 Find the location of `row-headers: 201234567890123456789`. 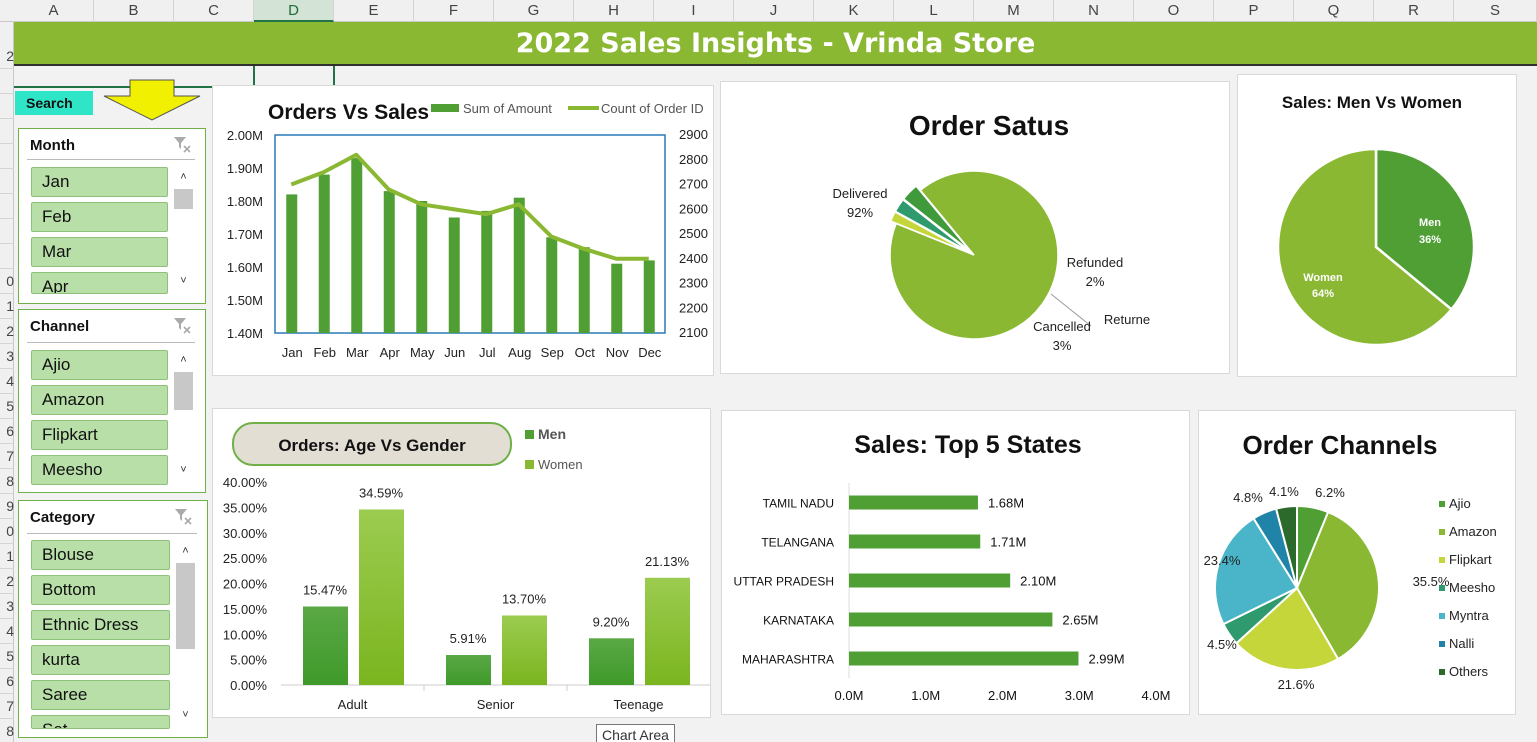

row-headers: 201234567890123456789 is located at coordinates (7, 382).